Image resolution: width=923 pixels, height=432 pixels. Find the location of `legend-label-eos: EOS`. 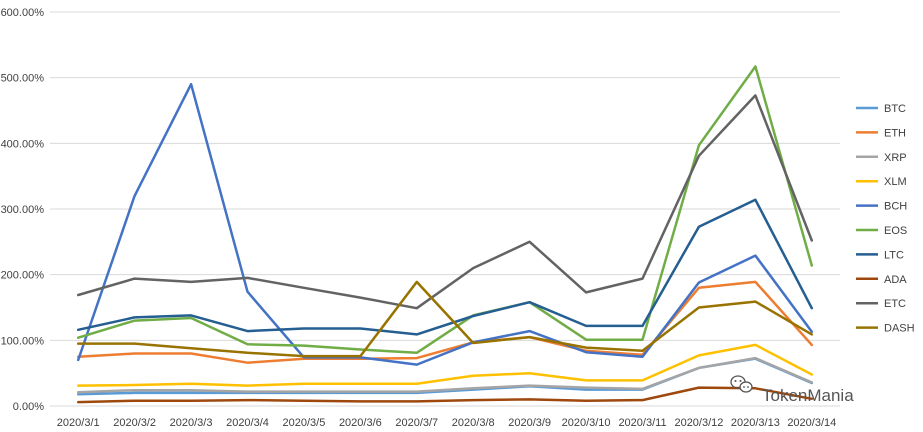

legend-label-eos: EOS is located at coordinates (895, 231).